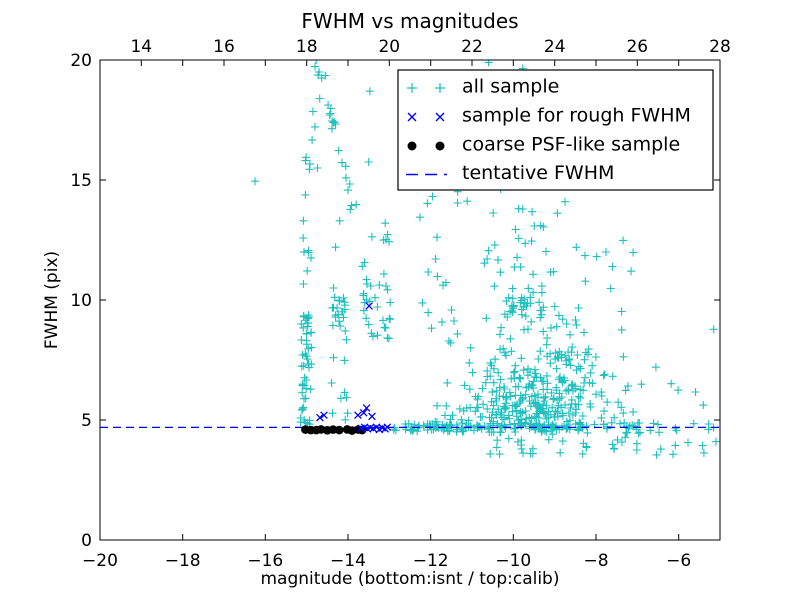 Image resolution: width=800 pixels, height=600 pixels. What do you see at coordinates (720, 47) in the screenshot?
I see `x-top-tick-label: 28` at bounding box center [720, 47].